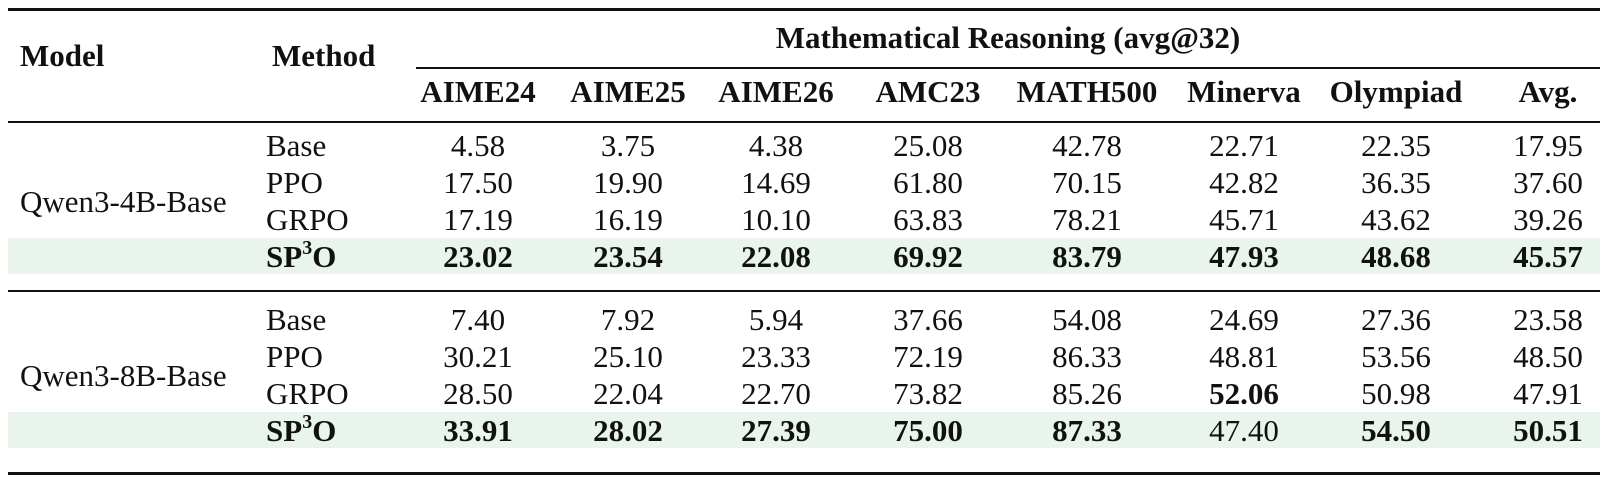 This screenshot has width=1608, height=484. I want to click on value-cell: 3.75, so click(628, 145).